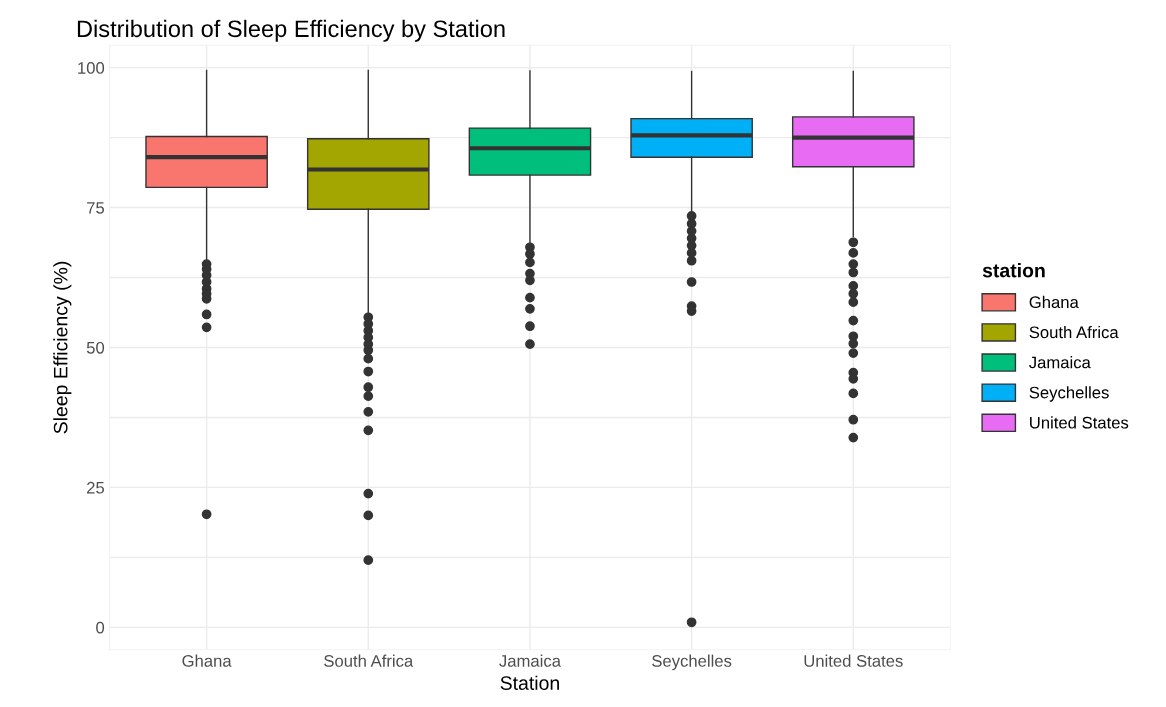 The width and height of the screenshot is (1166, 707). Describe the element at coordinates (1013, 270) in the screenshot. I see `legend-title: station` at that location.